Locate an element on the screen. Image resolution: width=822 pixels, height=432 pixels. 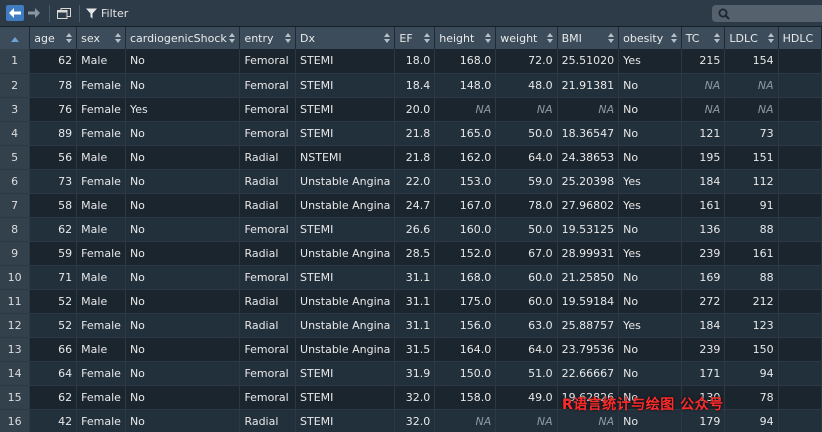
cell-age: 59 is located at coordinates (53, 253).